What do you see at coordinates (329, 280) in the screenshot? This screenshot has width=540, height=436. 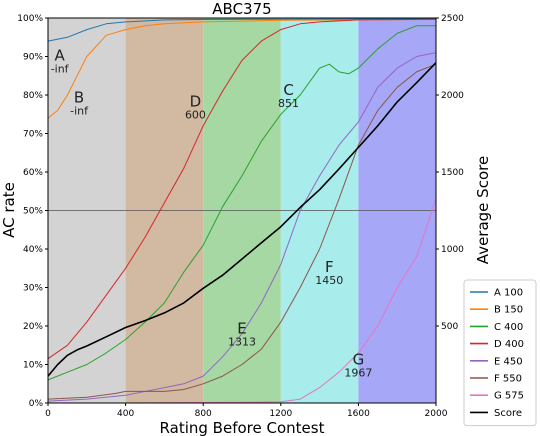 I see `annotation-value-5: 1450` at bounding box center [329, 280].